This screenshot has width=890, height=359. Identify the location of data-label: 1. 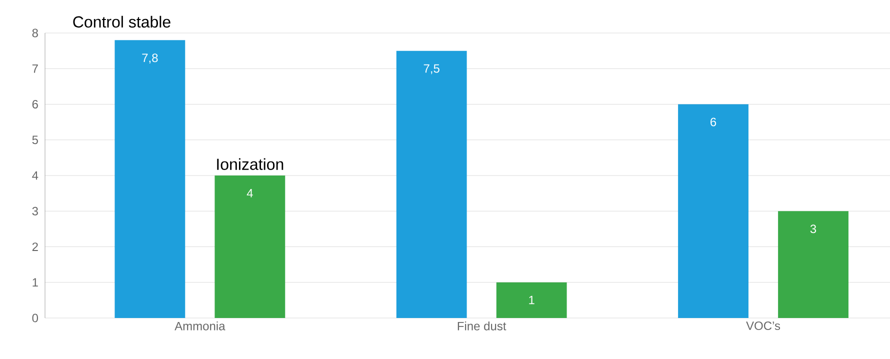
(531, 300).